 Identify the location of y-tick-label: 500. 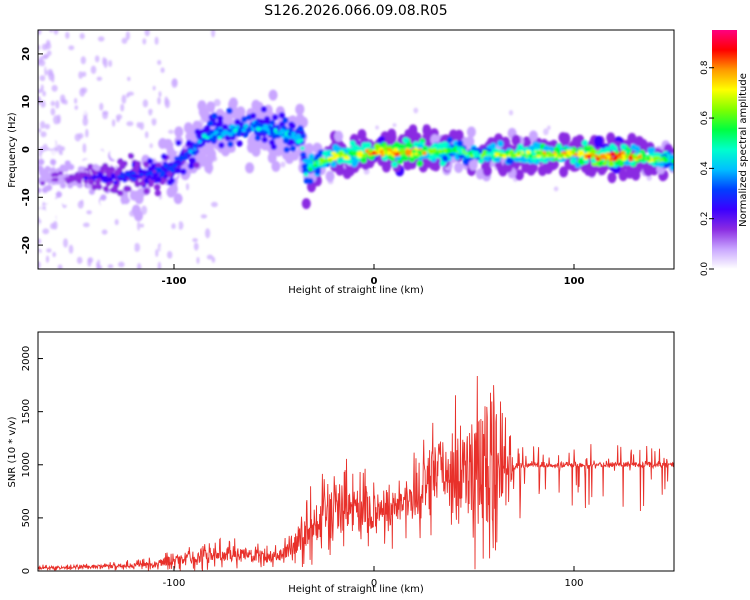
(26, 517).